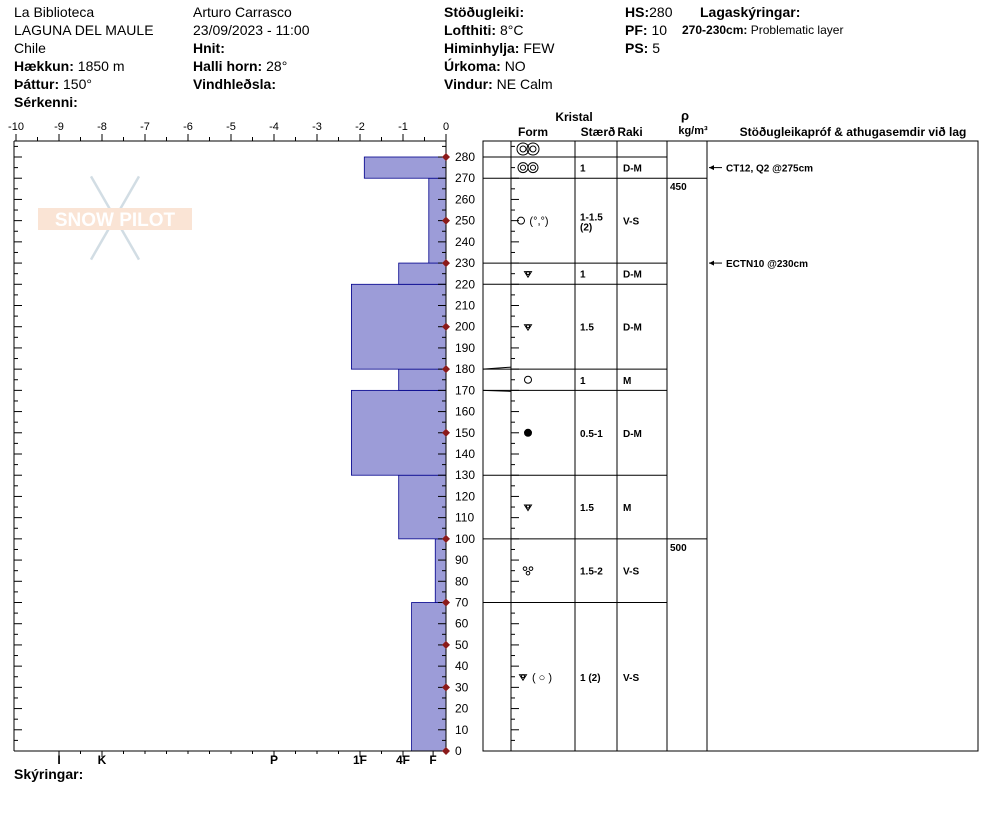  What do you see at coordinates (769, 169) in the screenshot?
I see `test-result: CT12, Q2 @275cm` at bounding box center [769, 169].